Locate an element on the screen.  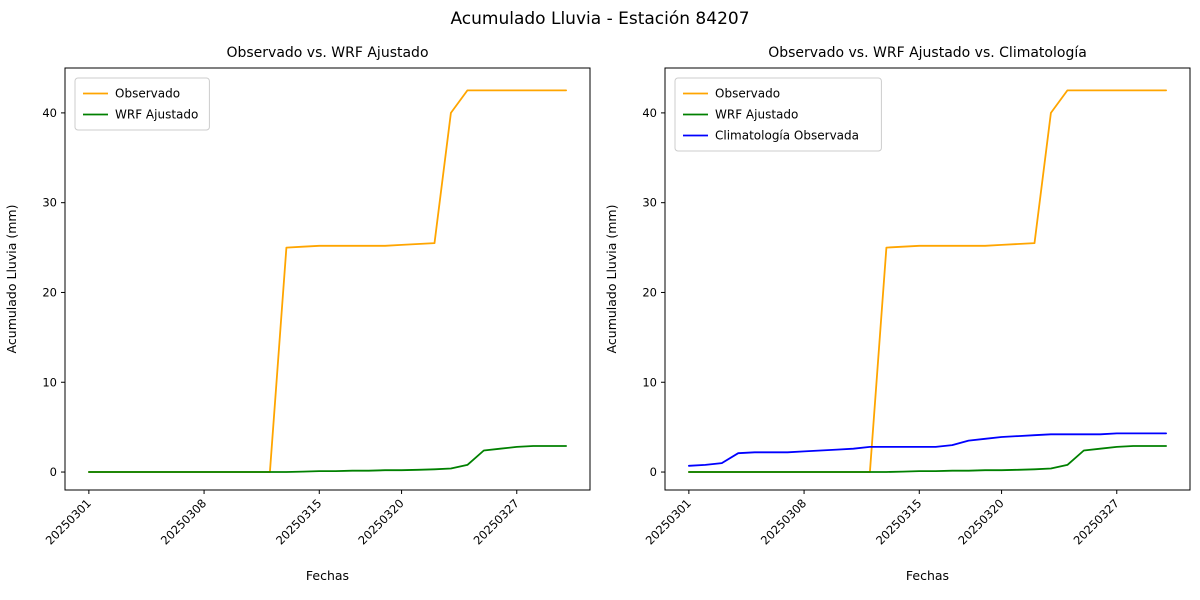
figure-title: Acumulado Lluvia - Estación 84207 is located at coordinates (600, 19).